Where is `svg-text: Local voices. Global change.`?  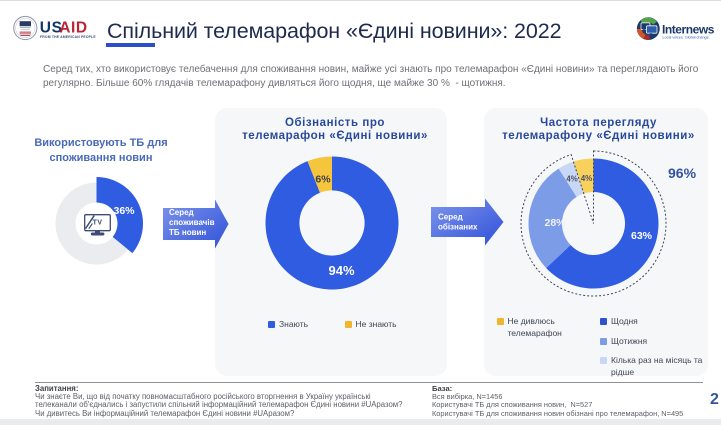
svg-text: Local voices. Global change. is located at coordinates (686, 37).